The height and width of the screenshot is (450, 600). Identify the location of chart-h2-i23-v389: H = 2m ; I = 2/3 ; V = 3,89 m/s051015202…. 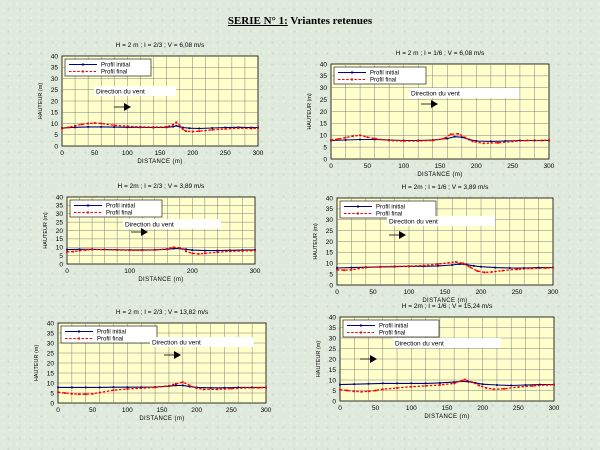
(152, 233).